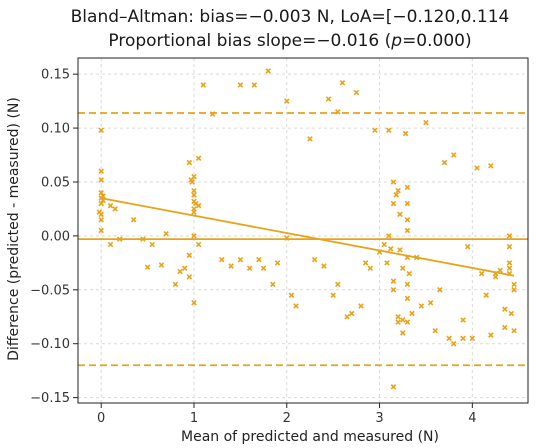 Image resolution: width=550 pixels, height=448 pixels. Describe the element at coordinates (286, 414) in the screenshot. I see `x-axis-ticks: 0 1 2 3 4` at that location.